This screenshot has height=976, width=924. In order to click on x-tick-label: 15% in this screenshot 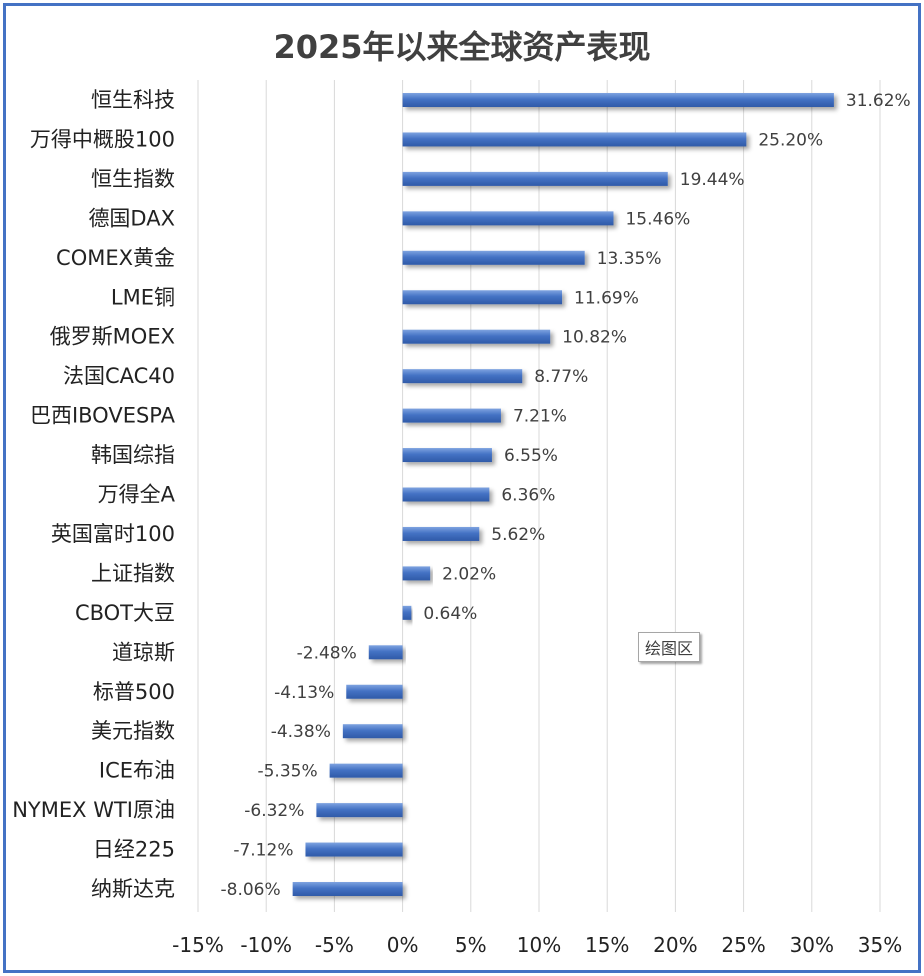, I will do `click(607, 945)`.